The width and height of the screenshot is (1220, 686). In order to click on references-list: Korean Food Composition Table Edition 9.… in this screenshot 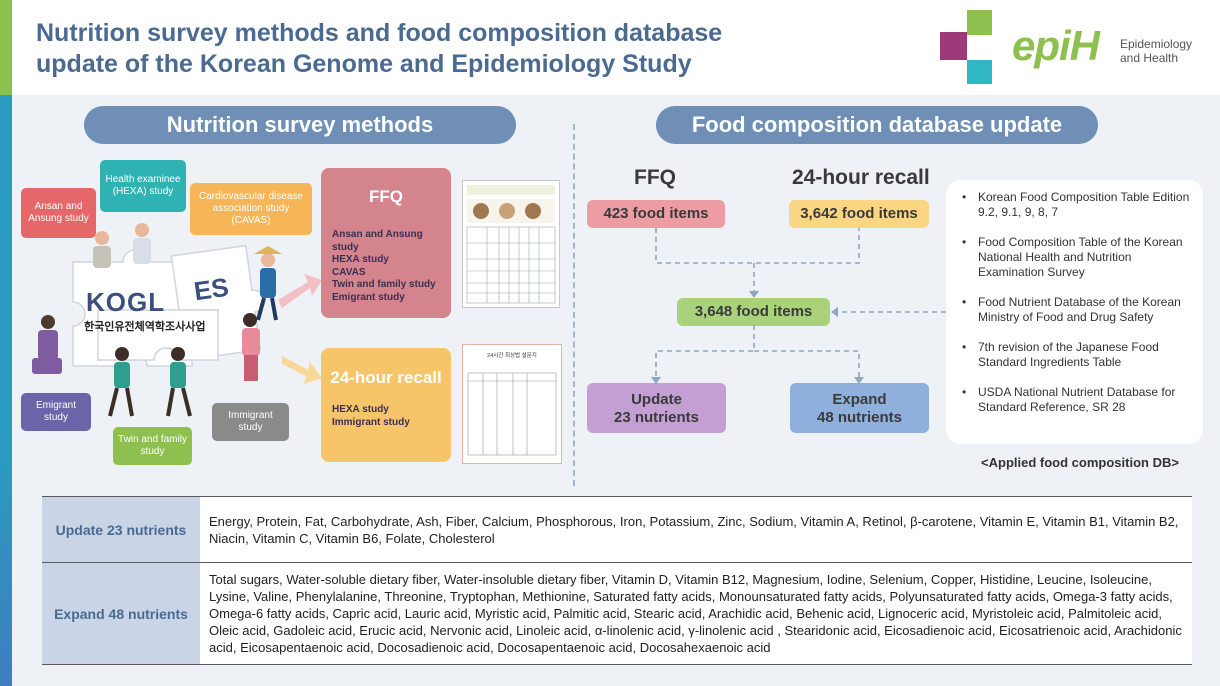, I will do `click(1074, 297)`.